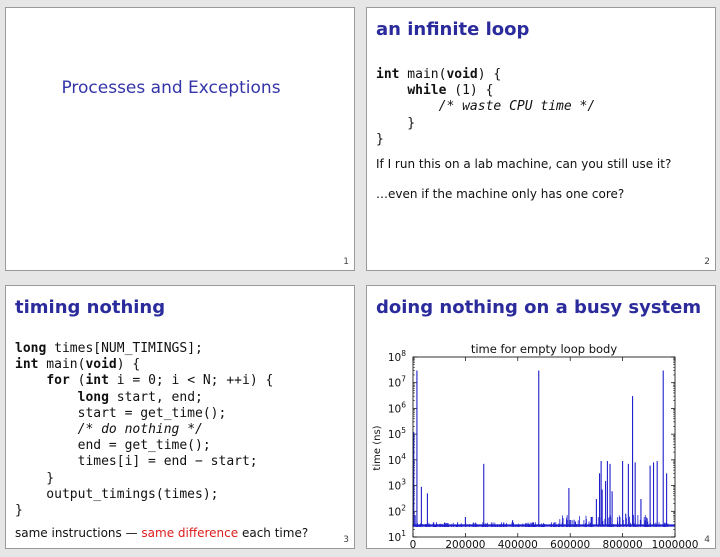  I want to click on body-text-followup: …even if the machine only has one core?, so click(500, 194).